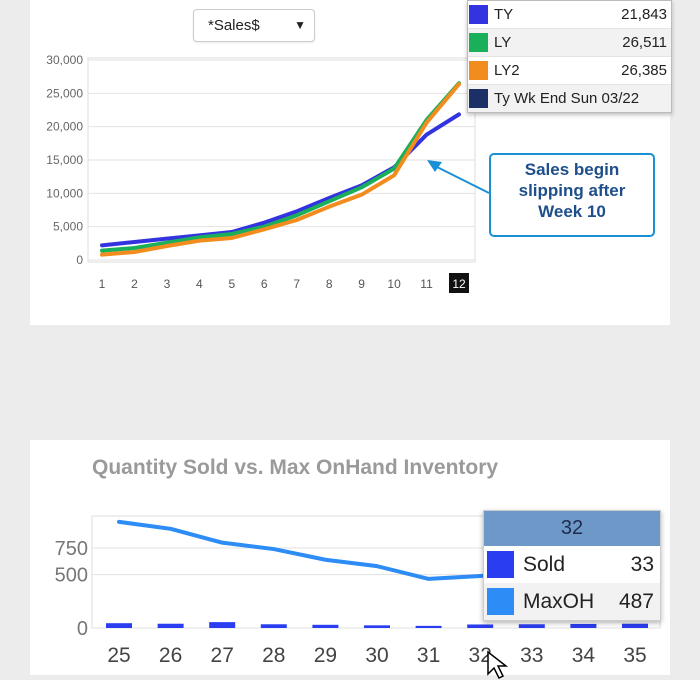 The image size is (700, 680). I want to click on x-tick-label: 31, so click(428, 655).